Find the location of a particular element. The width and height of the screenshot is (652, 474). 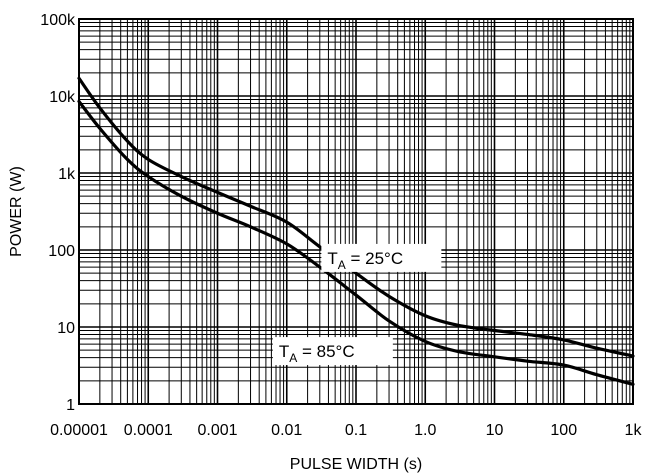

x-tick-label: 1k is located at coordinates (634, 430).